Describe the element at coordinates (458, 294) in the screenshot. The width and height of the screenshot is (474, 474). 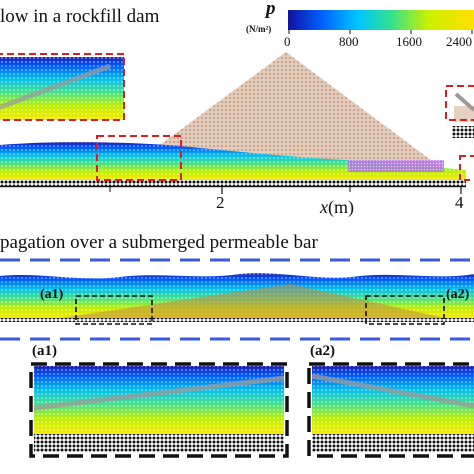
I see `panel-b-label-a2: (a2)` at that location.